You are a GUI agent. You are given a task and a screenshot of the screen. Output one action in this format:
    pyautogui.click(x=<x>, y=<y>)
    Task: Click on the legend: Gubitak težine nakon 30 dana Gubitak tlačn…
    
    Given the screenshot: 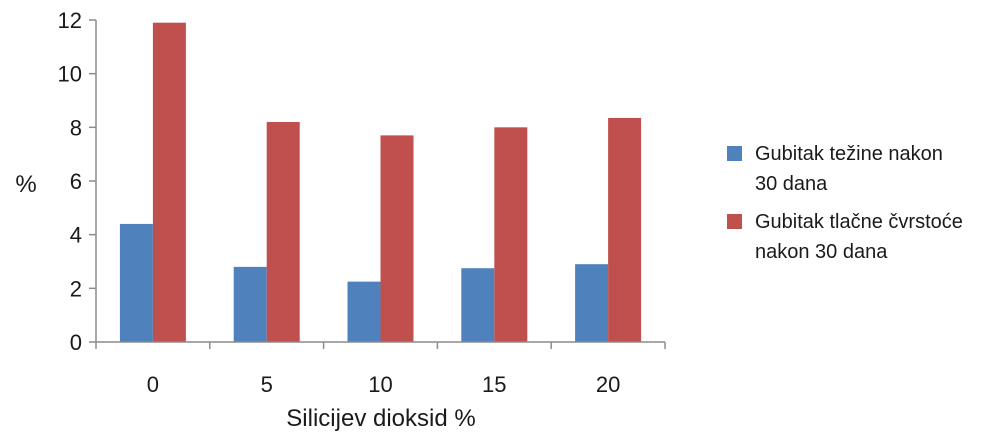 What is the action you would take?
    pyautogui.click(x=845, y=203)
    